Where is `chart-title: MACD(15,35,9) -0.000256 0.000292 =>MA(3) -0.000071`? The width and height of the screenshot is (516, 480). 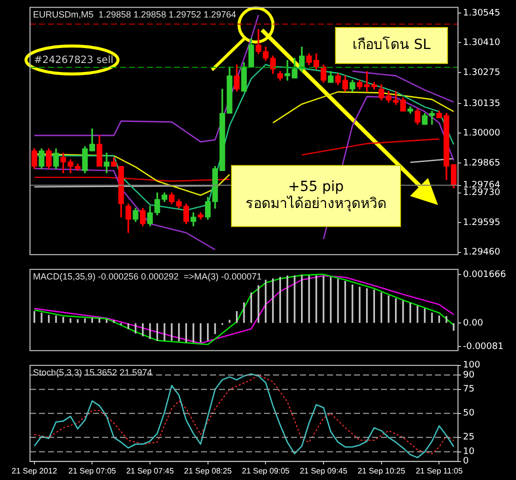 chart-title: MACD(15,35,9) -0.000256 0.000292 =>MA(3) -0.000071 is located at coordinates (147, 276).